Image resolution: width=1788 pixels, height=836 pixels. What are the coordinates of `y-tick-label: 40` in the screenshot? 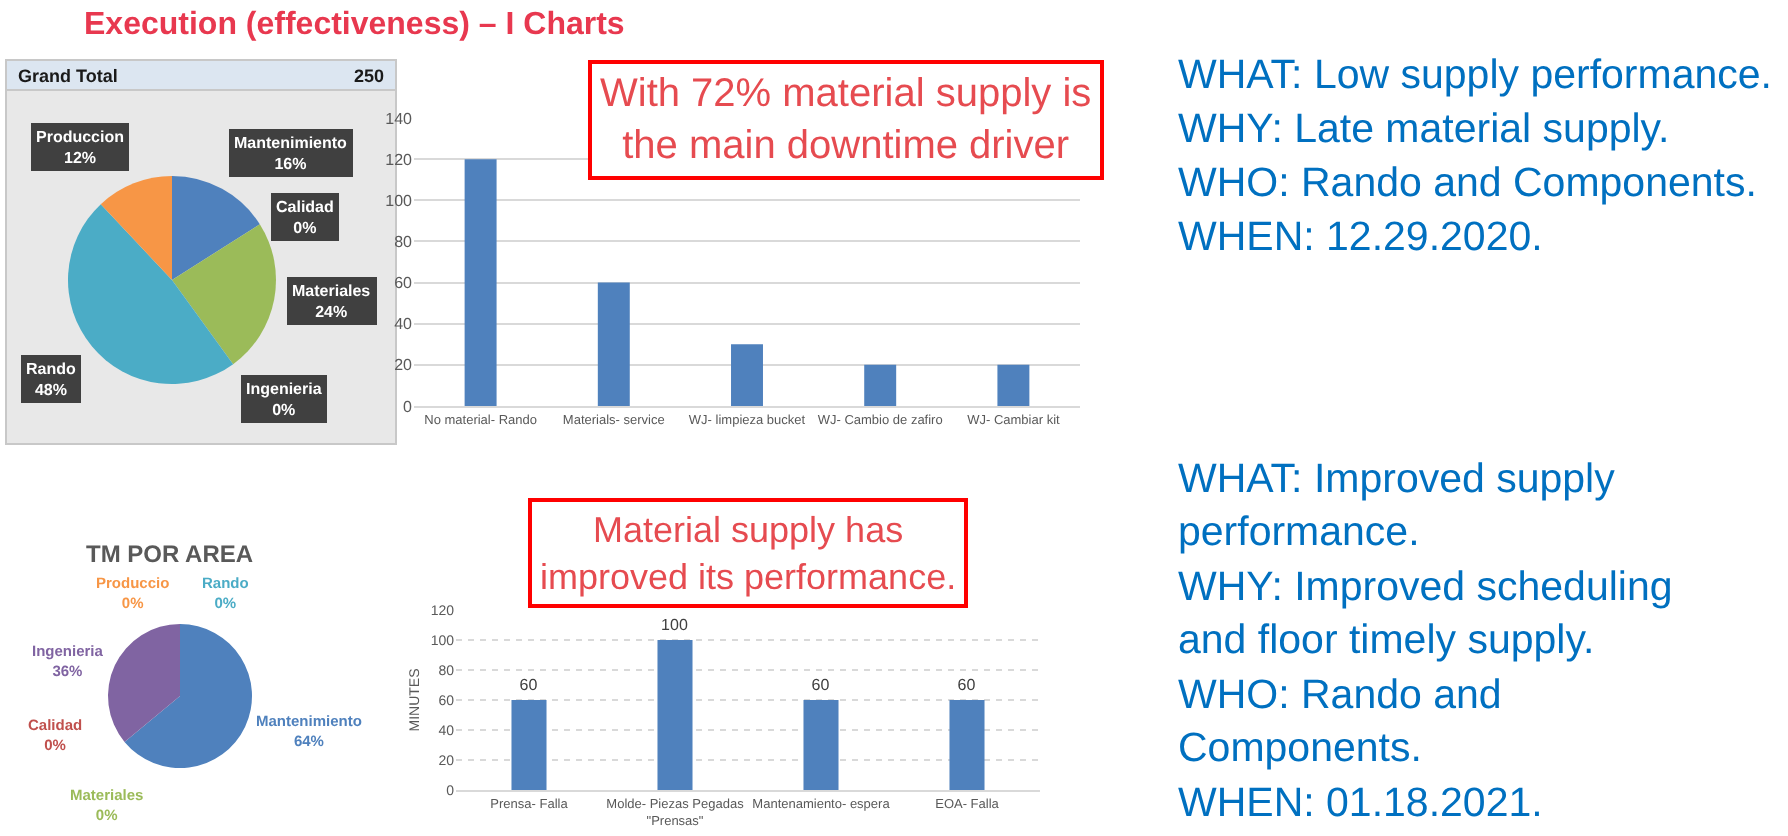 It's located at (404, 324).